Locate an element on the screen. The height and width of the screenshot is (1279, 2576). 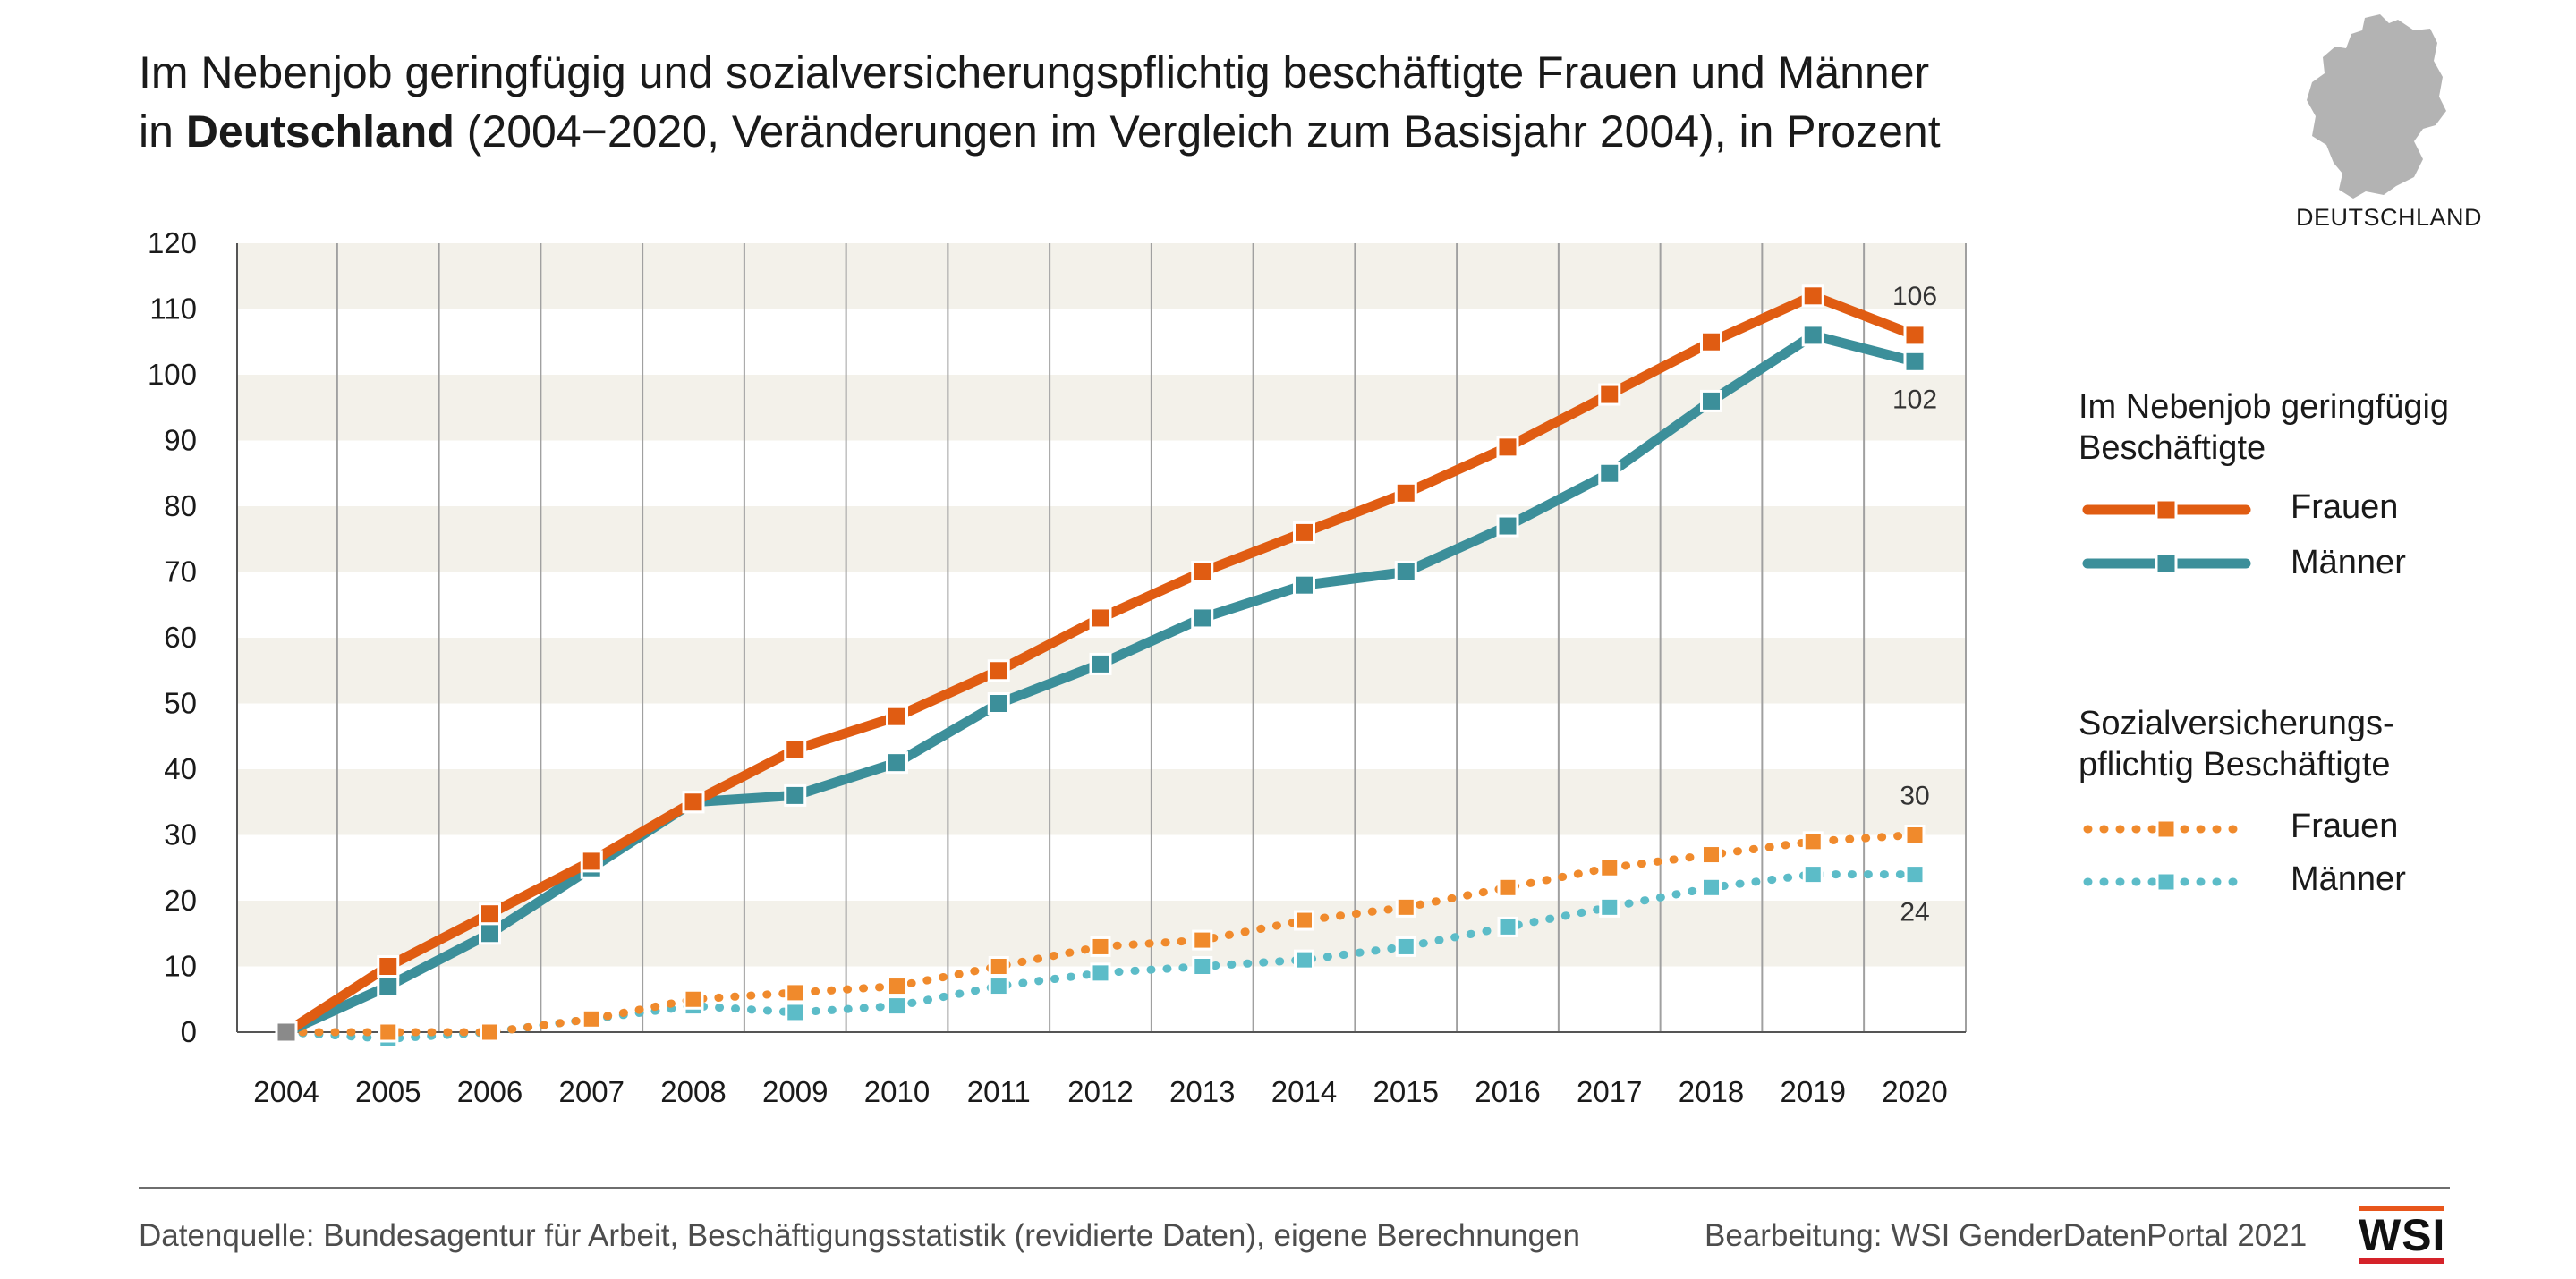
y-tick-label: 0 is located at coordinates (189, 1032).